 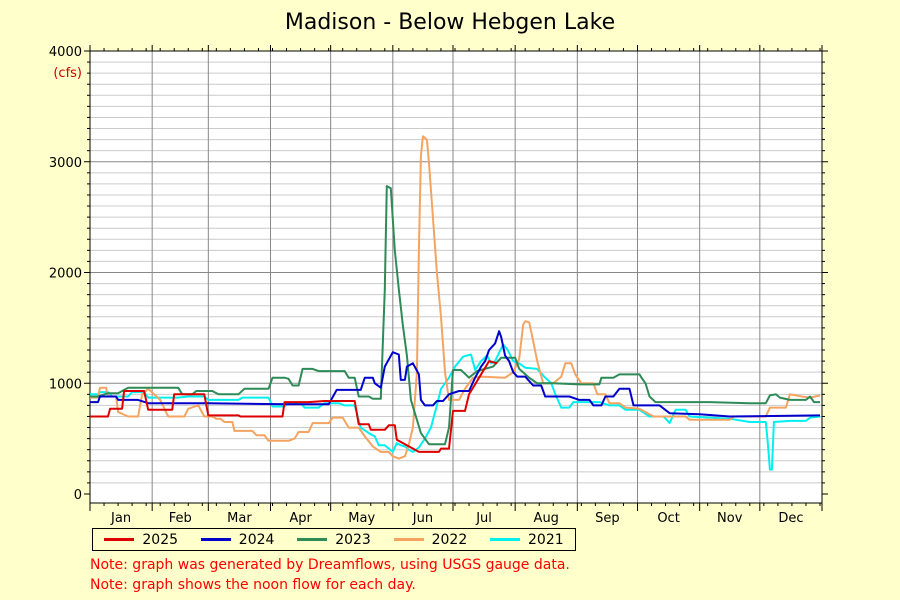 What do you see at coordinates (527, 540) in the screenshot?
I see `legend-item-2021: 2021` at bounding box center [527, 540].